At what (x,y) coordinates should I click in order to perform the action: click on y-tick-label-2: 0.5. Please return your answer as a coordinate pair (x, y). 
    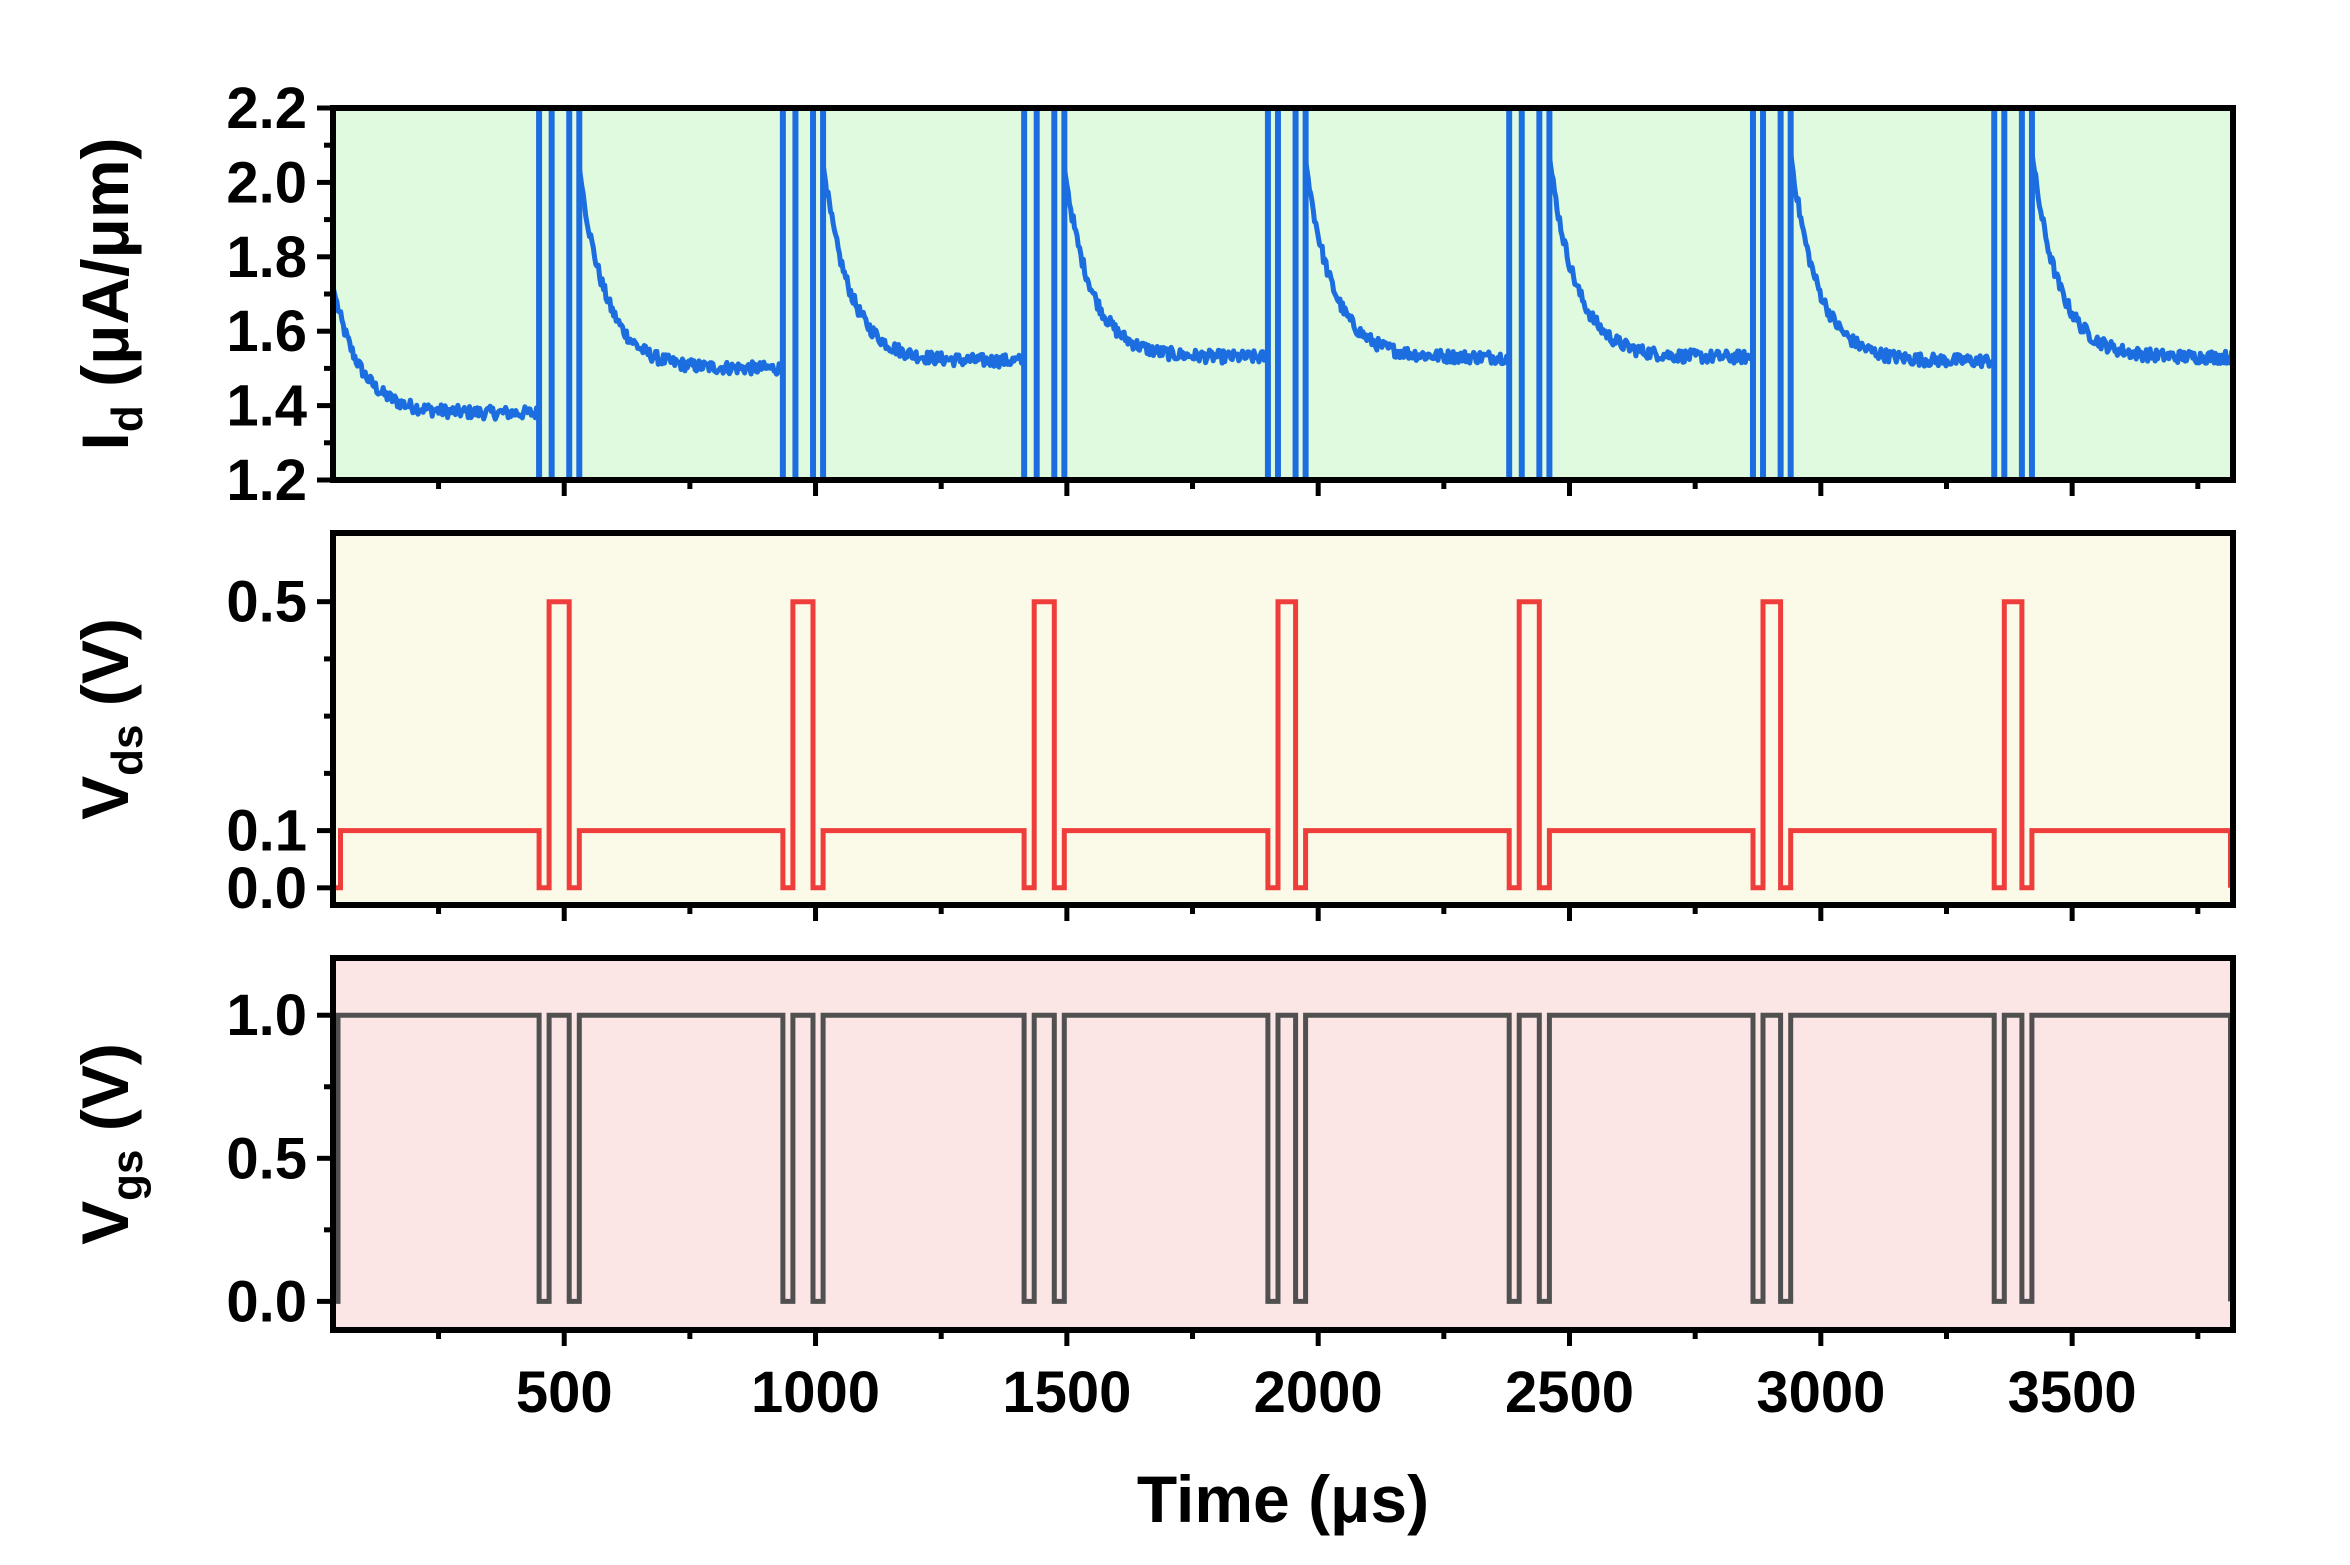
    Looking at the image, I should click on (266, 602).